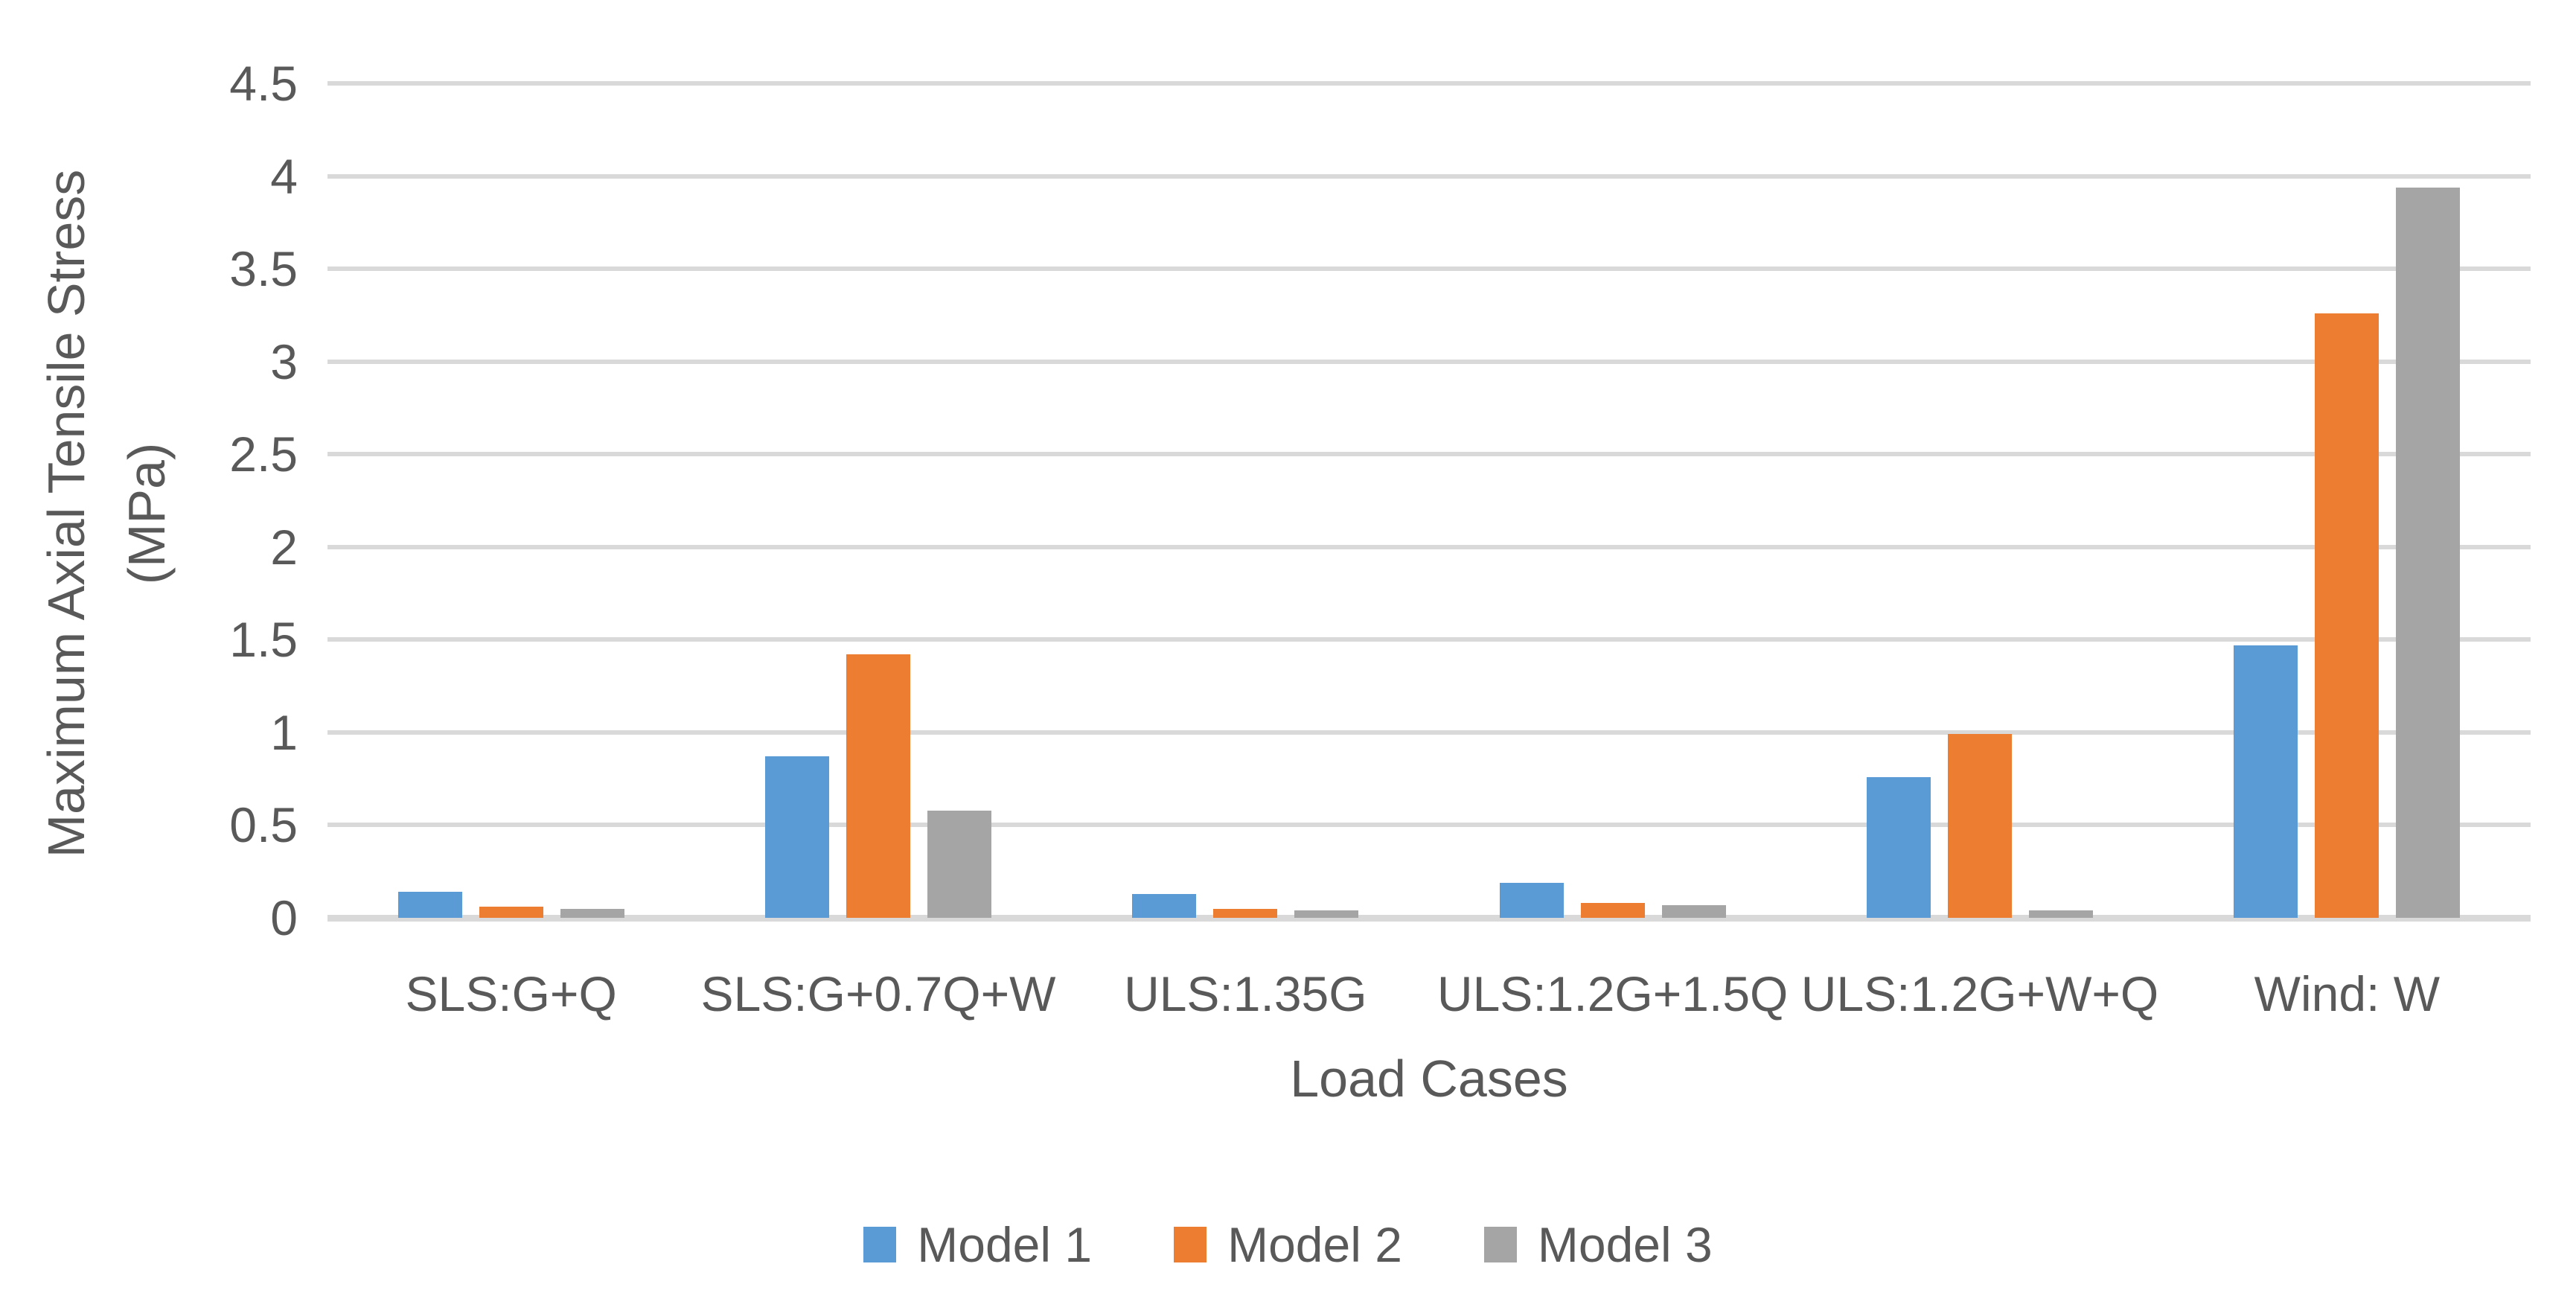  Describe the element at coordinates (284, 361) in the screenshot. I see `y-tick-label: 3` at that location.